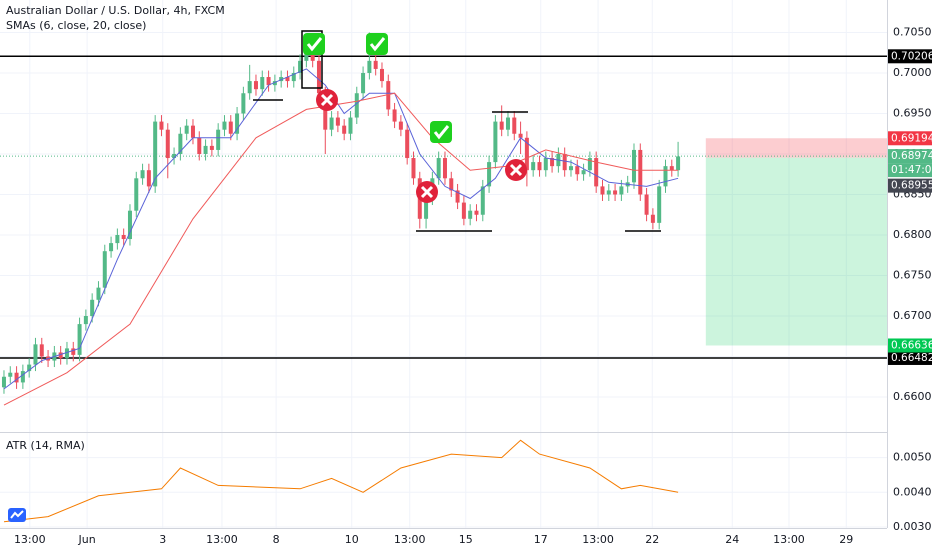  What do you see at coordinates (910, 138) in the screenshot?
I see `stop-label-bg` at bounding box center [910, 138].